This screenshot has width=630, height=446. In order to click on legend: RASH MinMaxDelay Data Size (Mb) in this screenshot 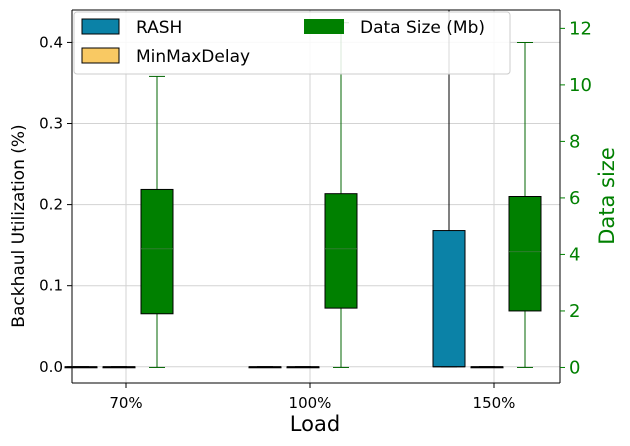, I will do `click(292, 43)`.